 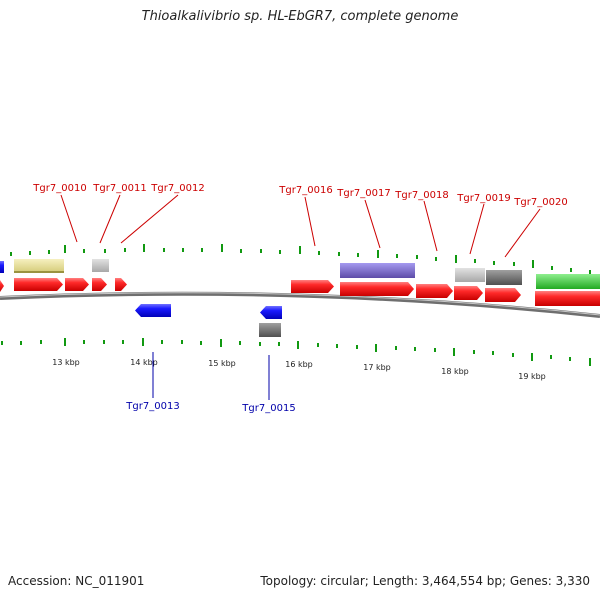 I want to click on feature-dark-gray-reverse, so click(x=270, y=330).